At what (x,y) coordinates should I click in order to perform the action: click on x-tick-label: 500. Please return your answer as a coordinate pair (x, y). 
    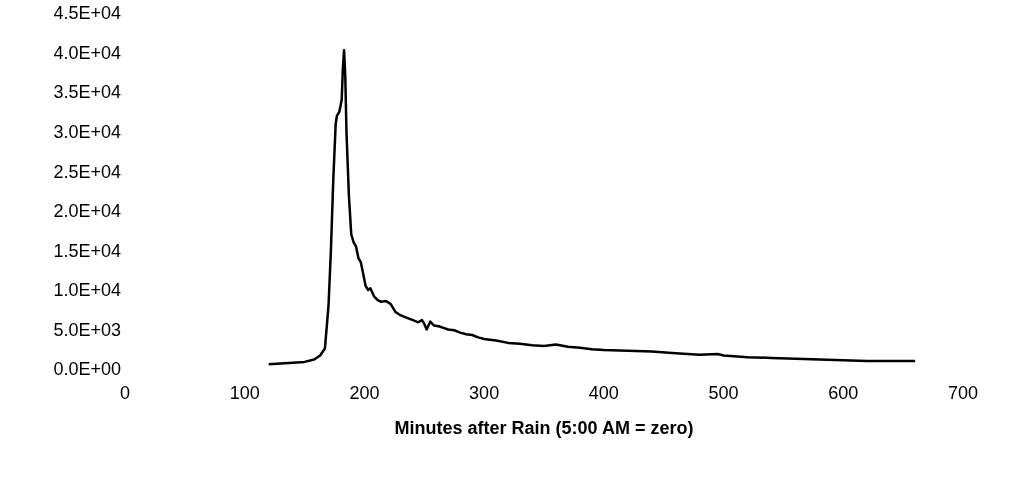
    Looking at the image, I should click on (723, 393).